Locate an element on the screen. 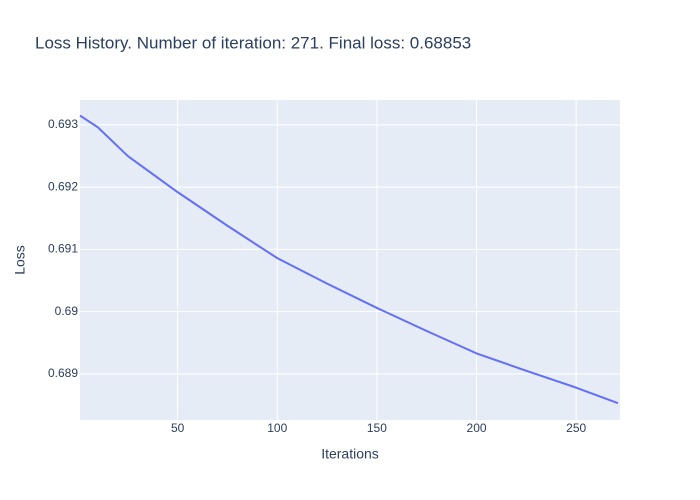  y-tick-label: 0.692 is located at coordinates (63, 186).